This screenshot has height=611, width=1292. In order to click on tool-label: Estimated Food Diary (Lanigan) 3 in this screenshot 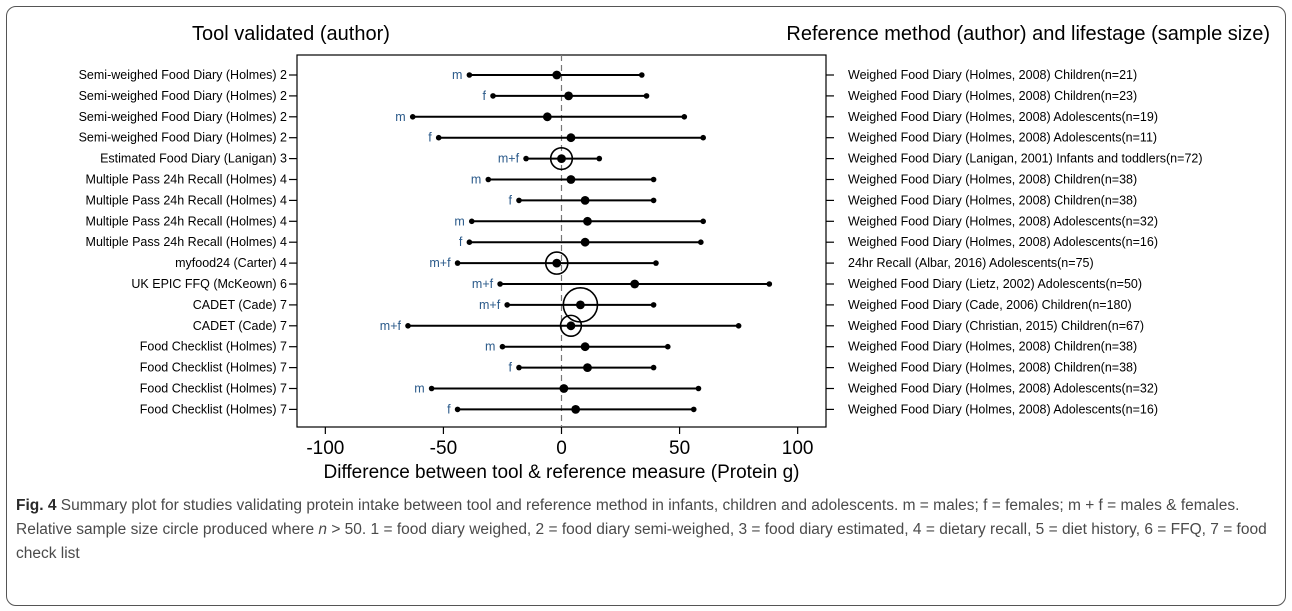, I will do `click(193, 159)`.